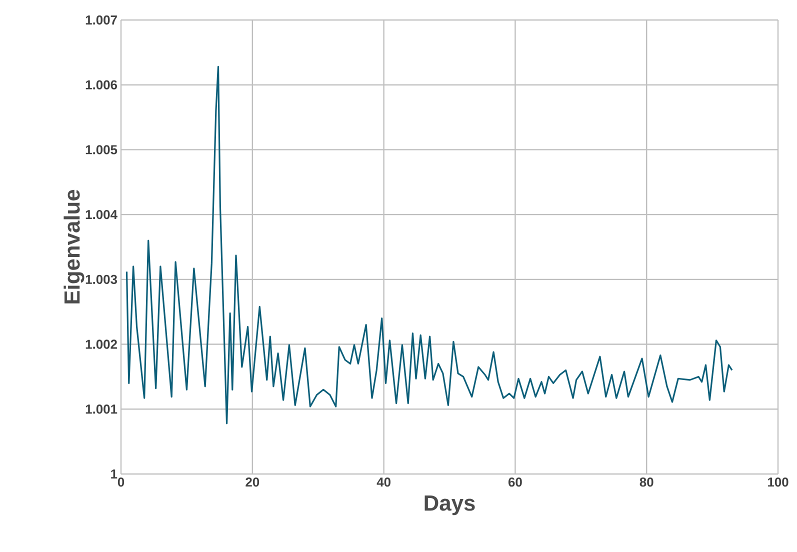 This screenshot has height=552, width=797. I want to click on y-tick-label: 1.001, so click(102, 409).